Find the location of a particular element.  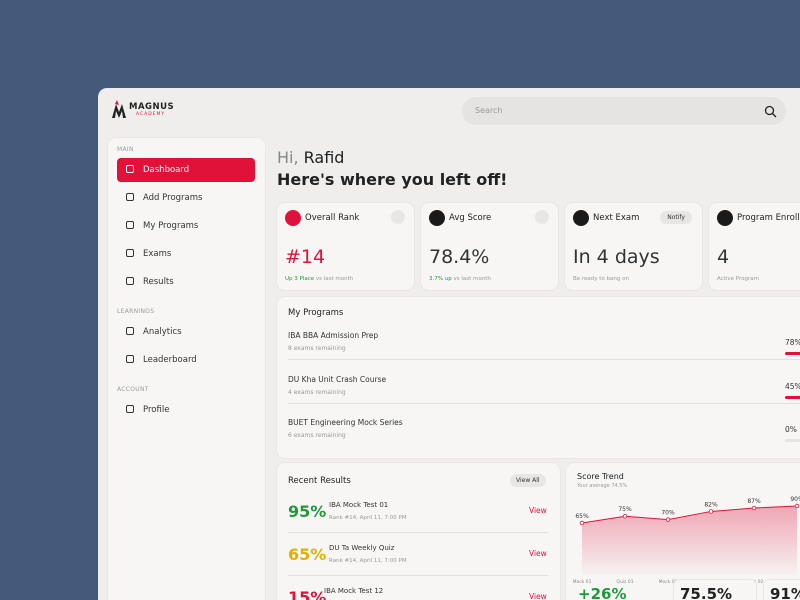

program-progress-label: 78% is located at coordinates (792, 342).